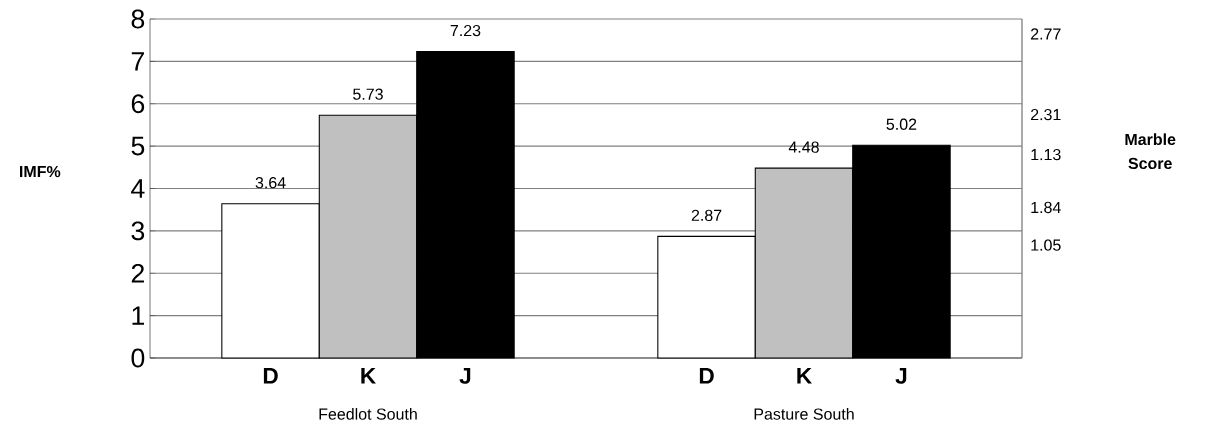 The width and height of the screenshot is (1208, 427). I want to click on data-label: 3.64, so click(270, 183).